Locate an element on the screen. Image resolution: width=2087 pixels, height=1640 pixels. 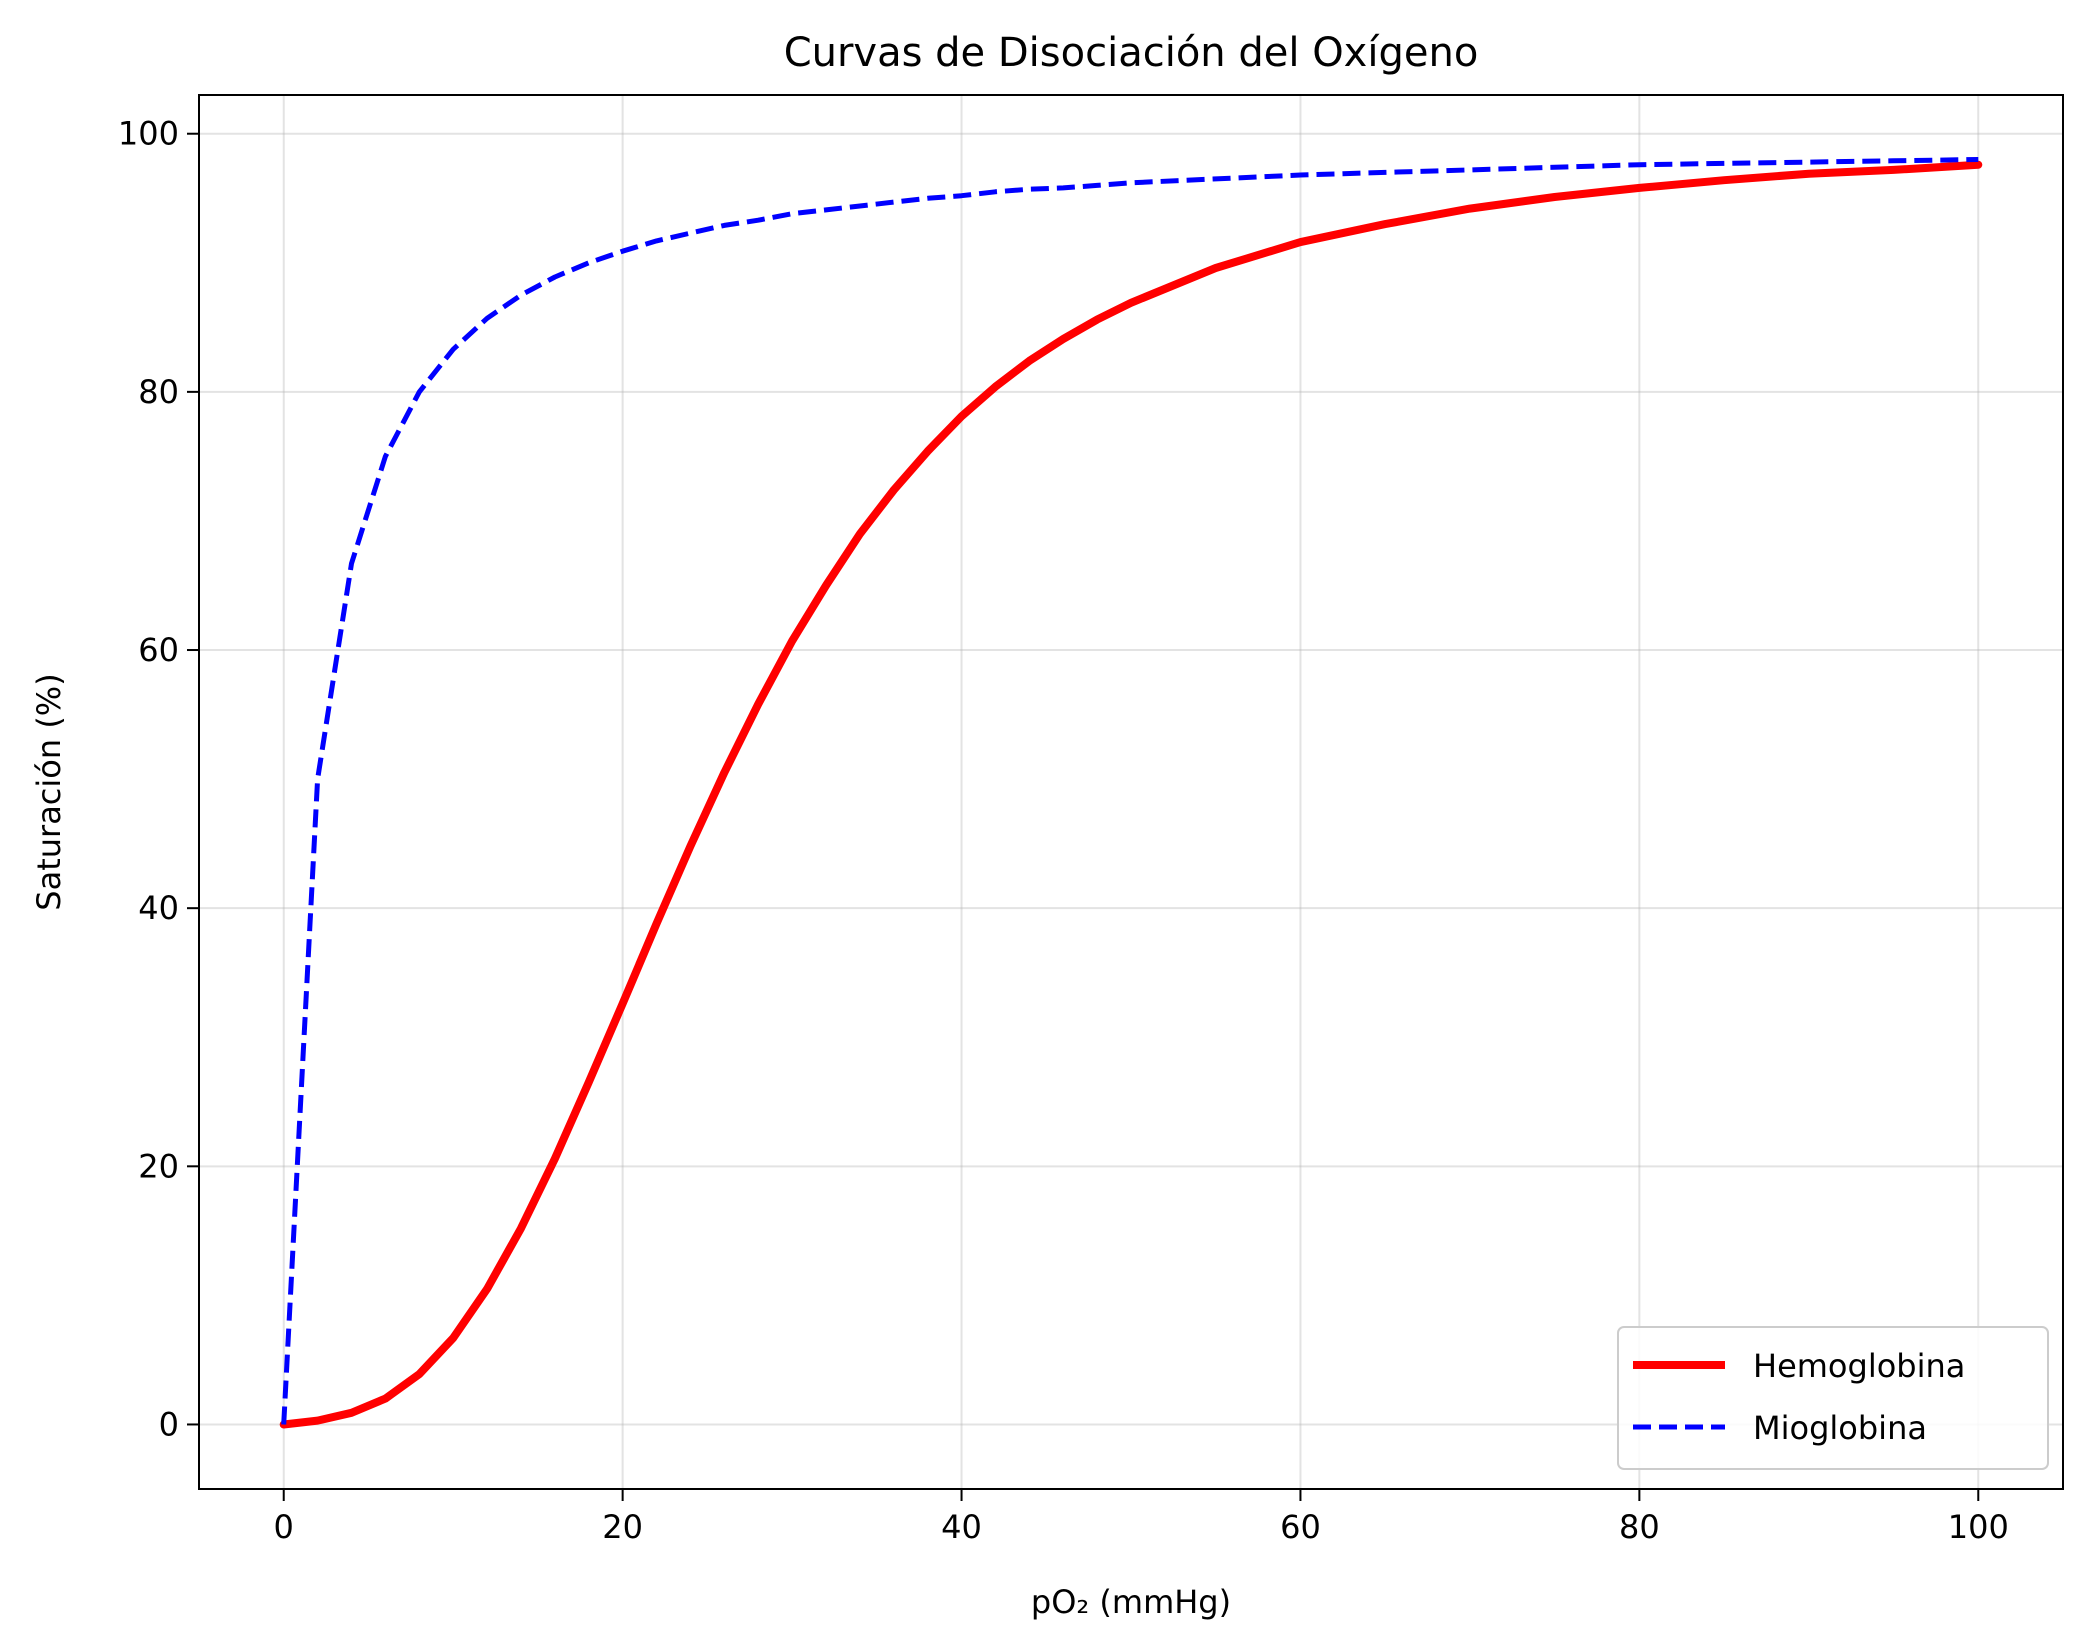
x-axis-label: pO₂ (mmHg) is located at coordinates (1131, 1602).